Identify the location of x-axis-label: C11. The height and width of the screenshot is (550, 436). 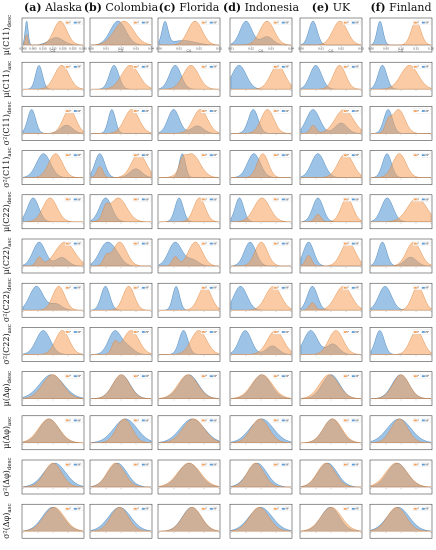
(330, 51).